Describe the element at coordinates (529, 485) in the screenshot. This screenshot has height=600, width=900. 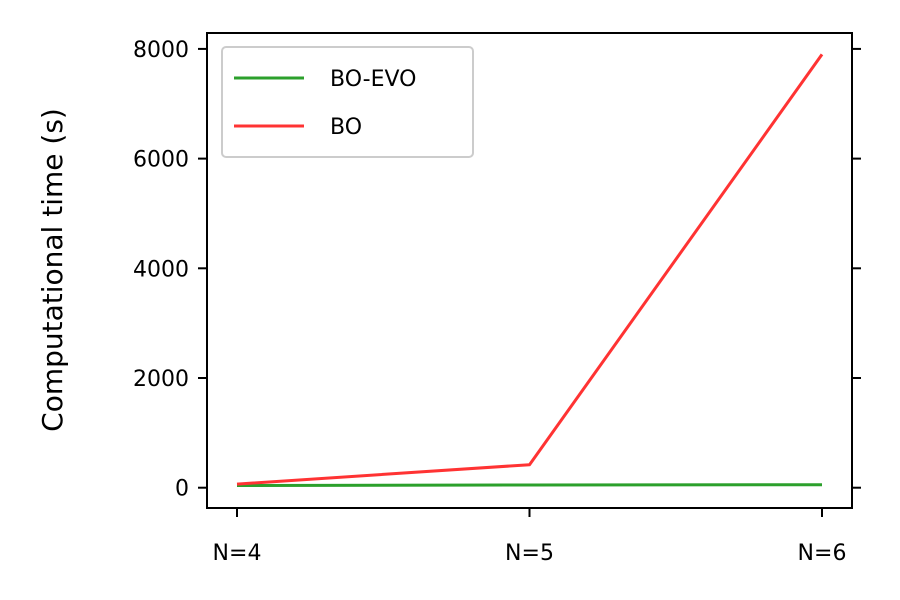
I see `series-line-bo-evo` at that location.